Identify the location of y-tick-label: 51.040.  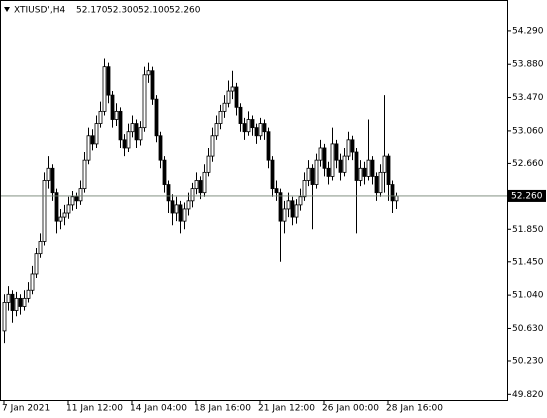
(528, 296).